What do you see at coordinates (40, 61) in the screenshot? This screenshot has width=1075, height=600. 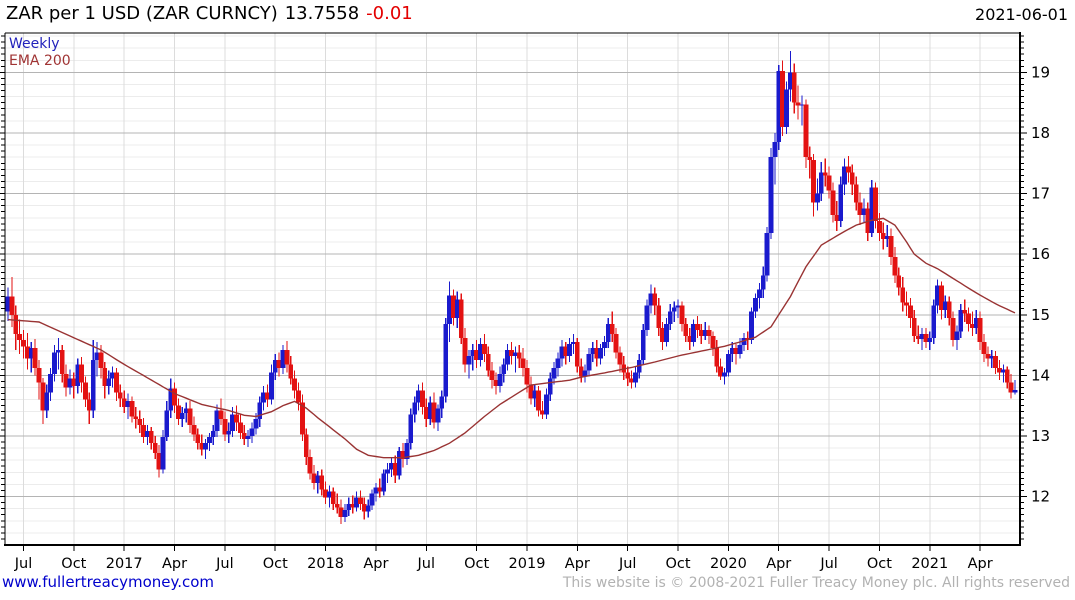 I see `ema-legend-label: EMA 200` at bounding box center [40, 61].